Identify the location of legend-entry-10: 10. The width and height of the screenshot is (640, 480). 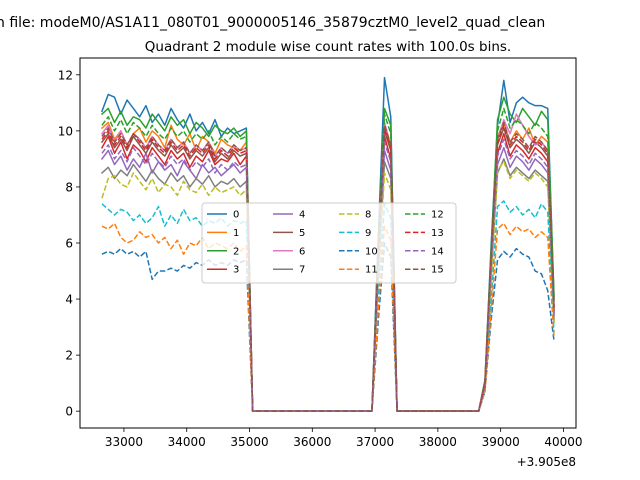
(358, 251).